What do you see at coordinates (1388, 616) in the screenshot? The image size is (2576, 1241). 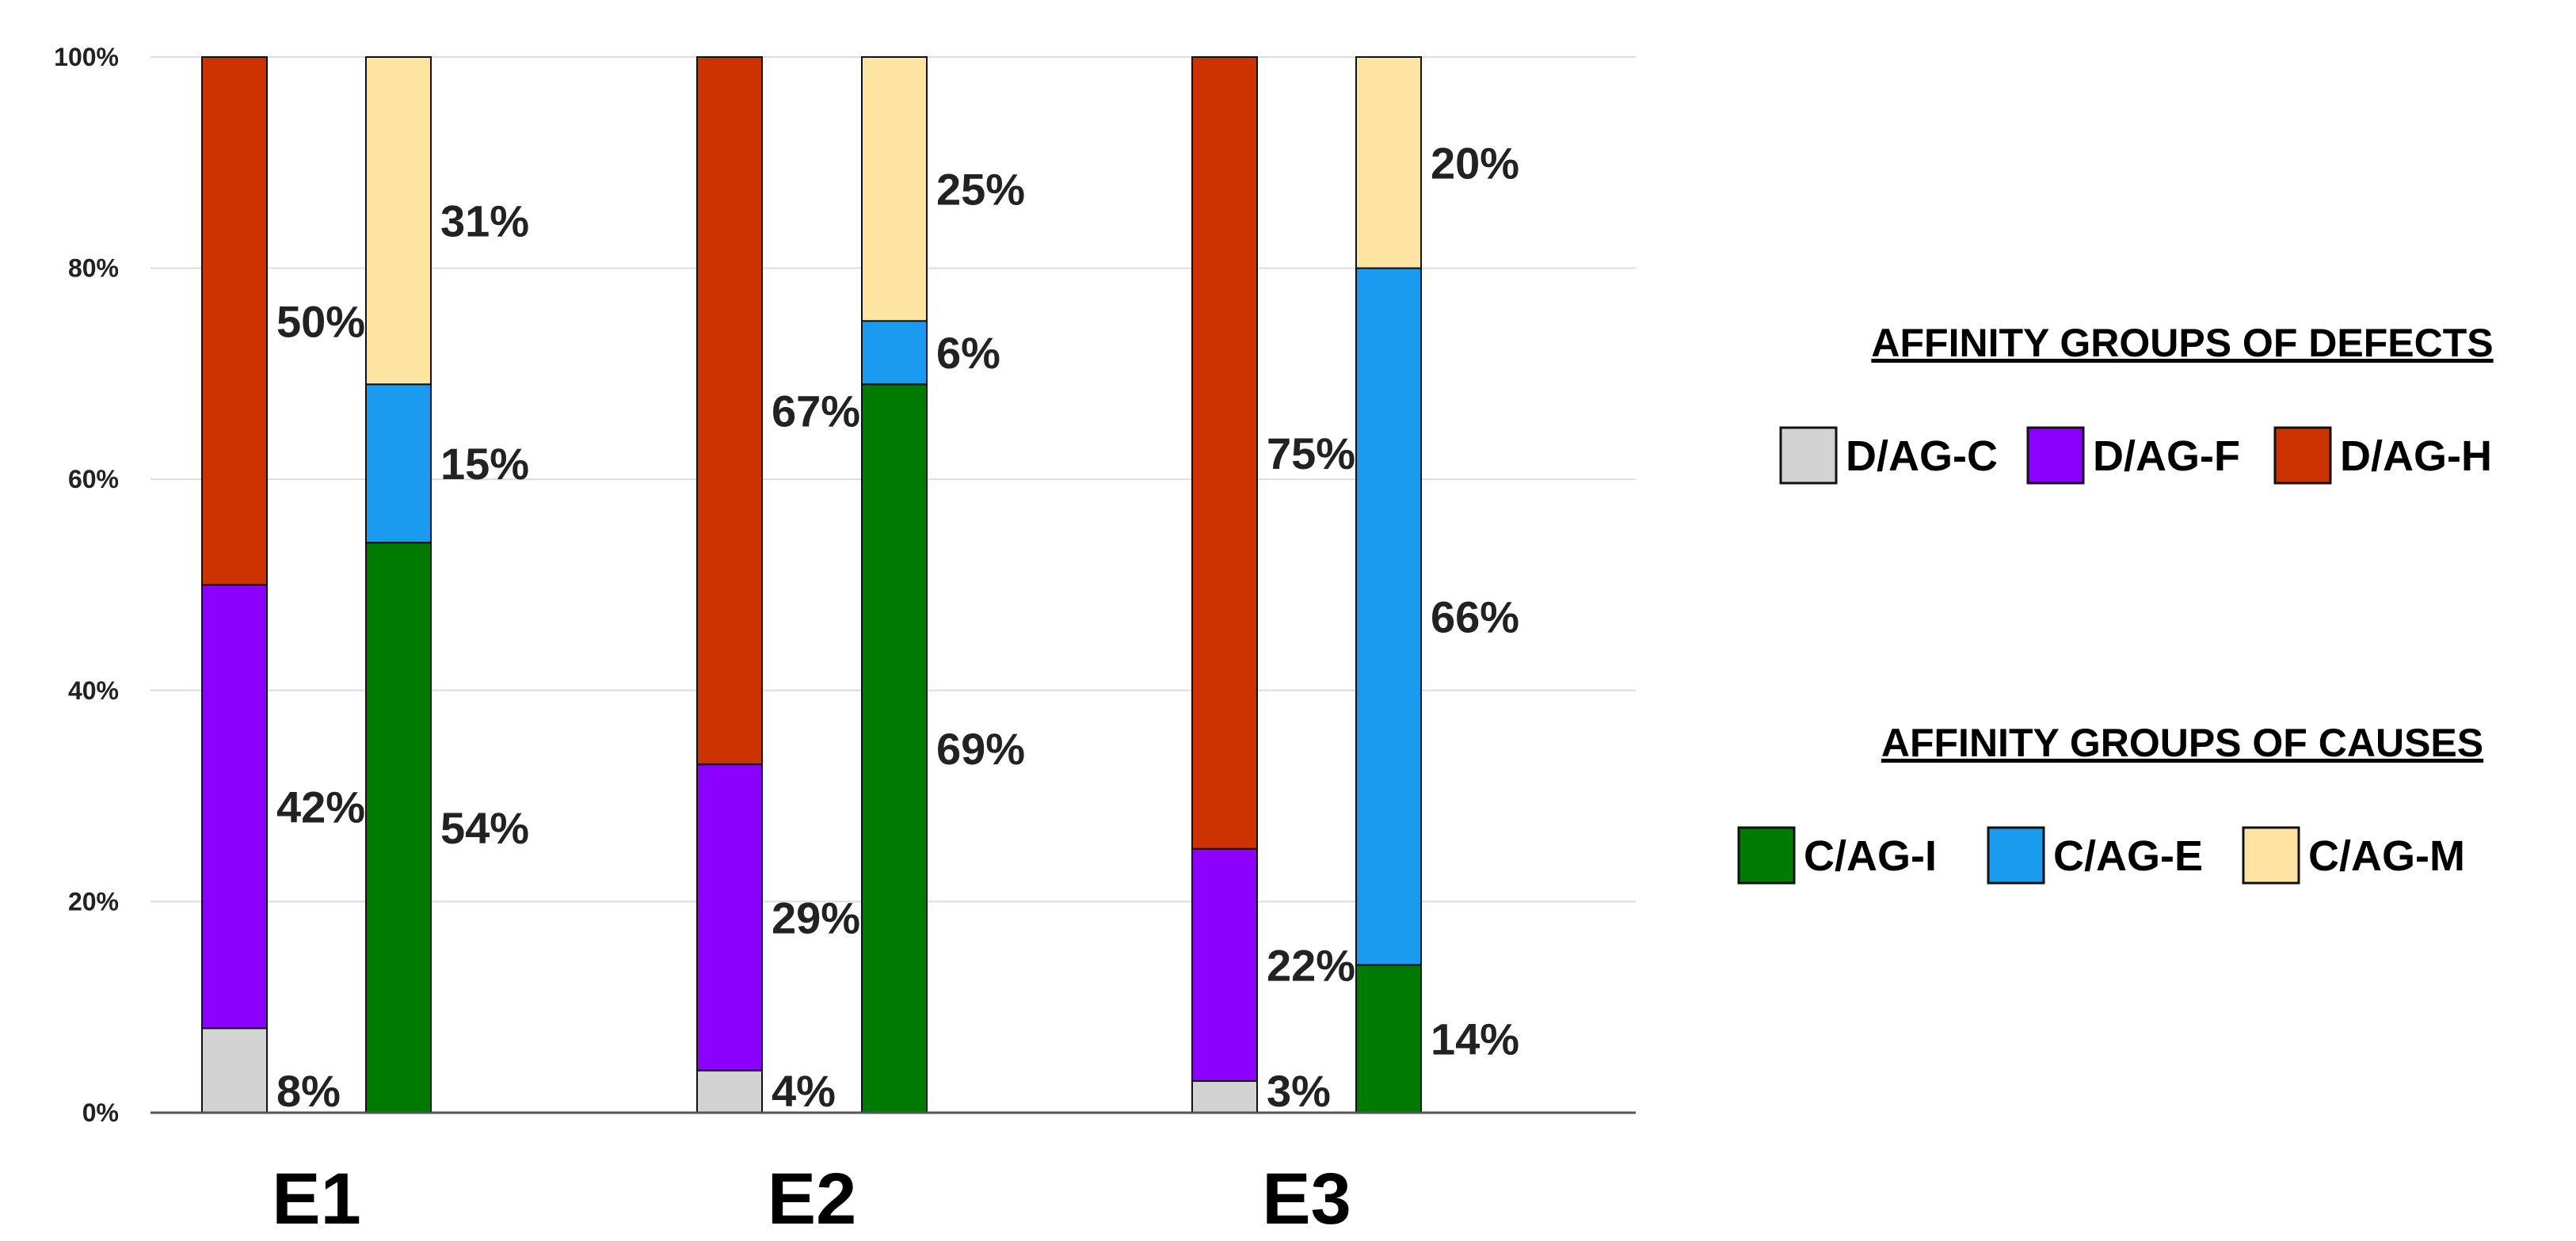 I see `bar-segment-c-ag-e-e3` at bounding box center [1388, 616].